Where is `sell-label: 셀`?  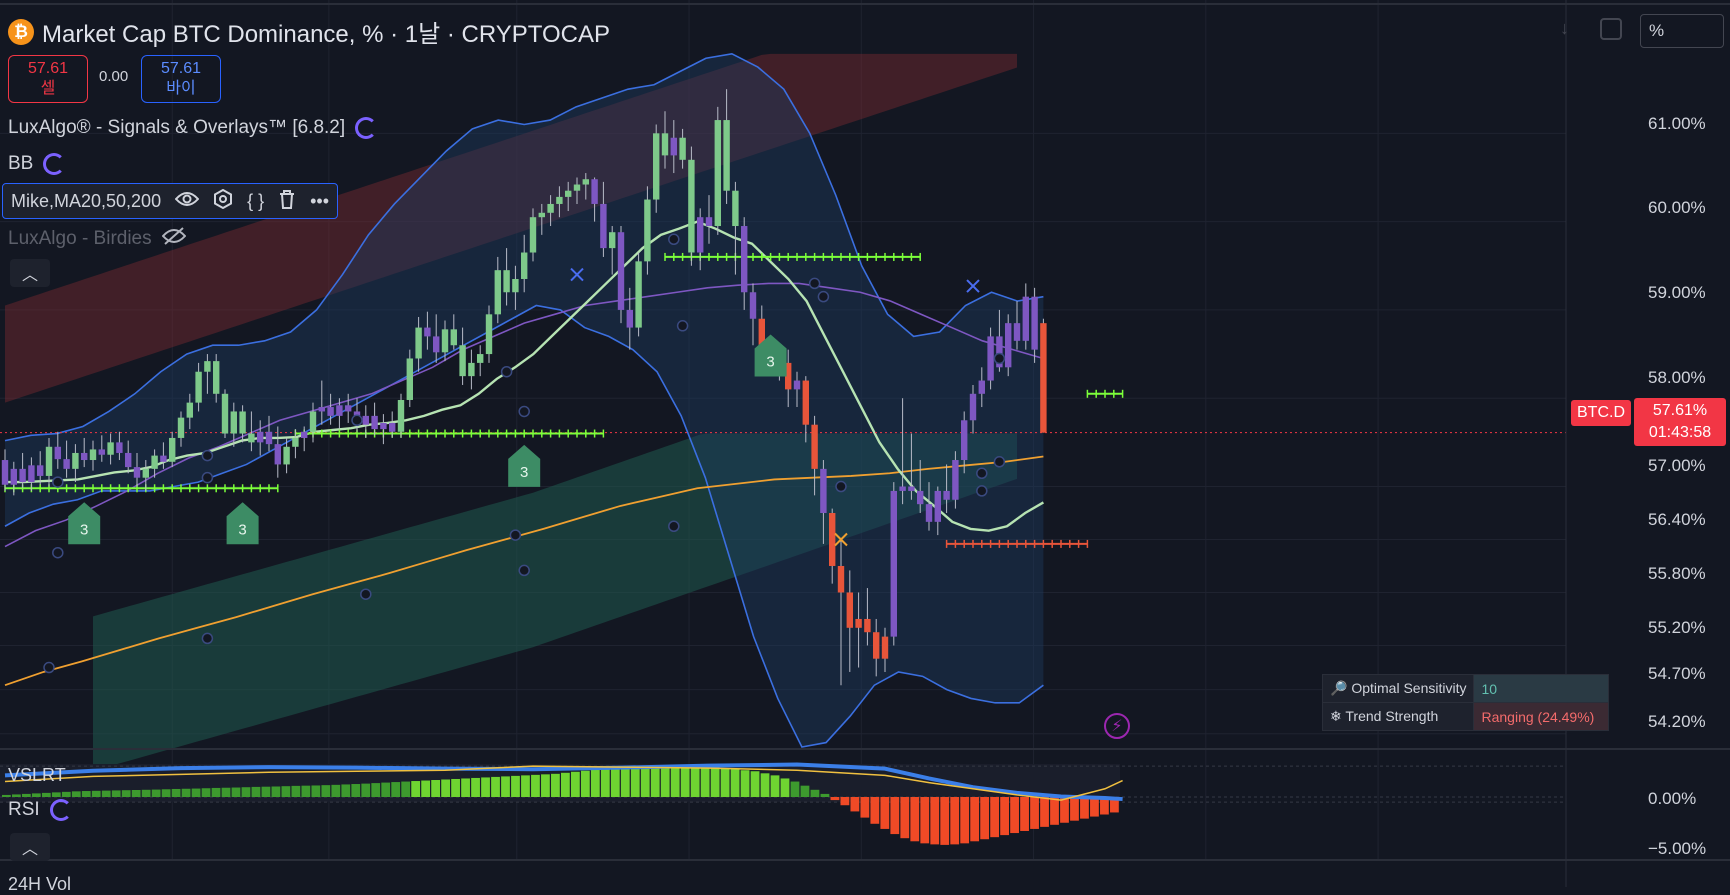 sell-label: 셀 is located at coordinates (48, 88).